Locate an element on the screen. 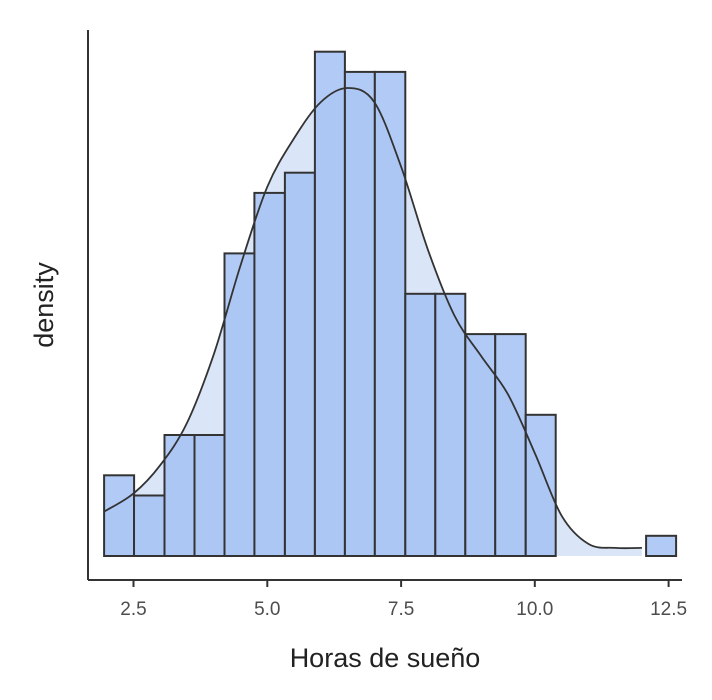 The width and height of the screenshot is (712, 700). x-tick-label: 2.5 is located at coordinates (133, 609).